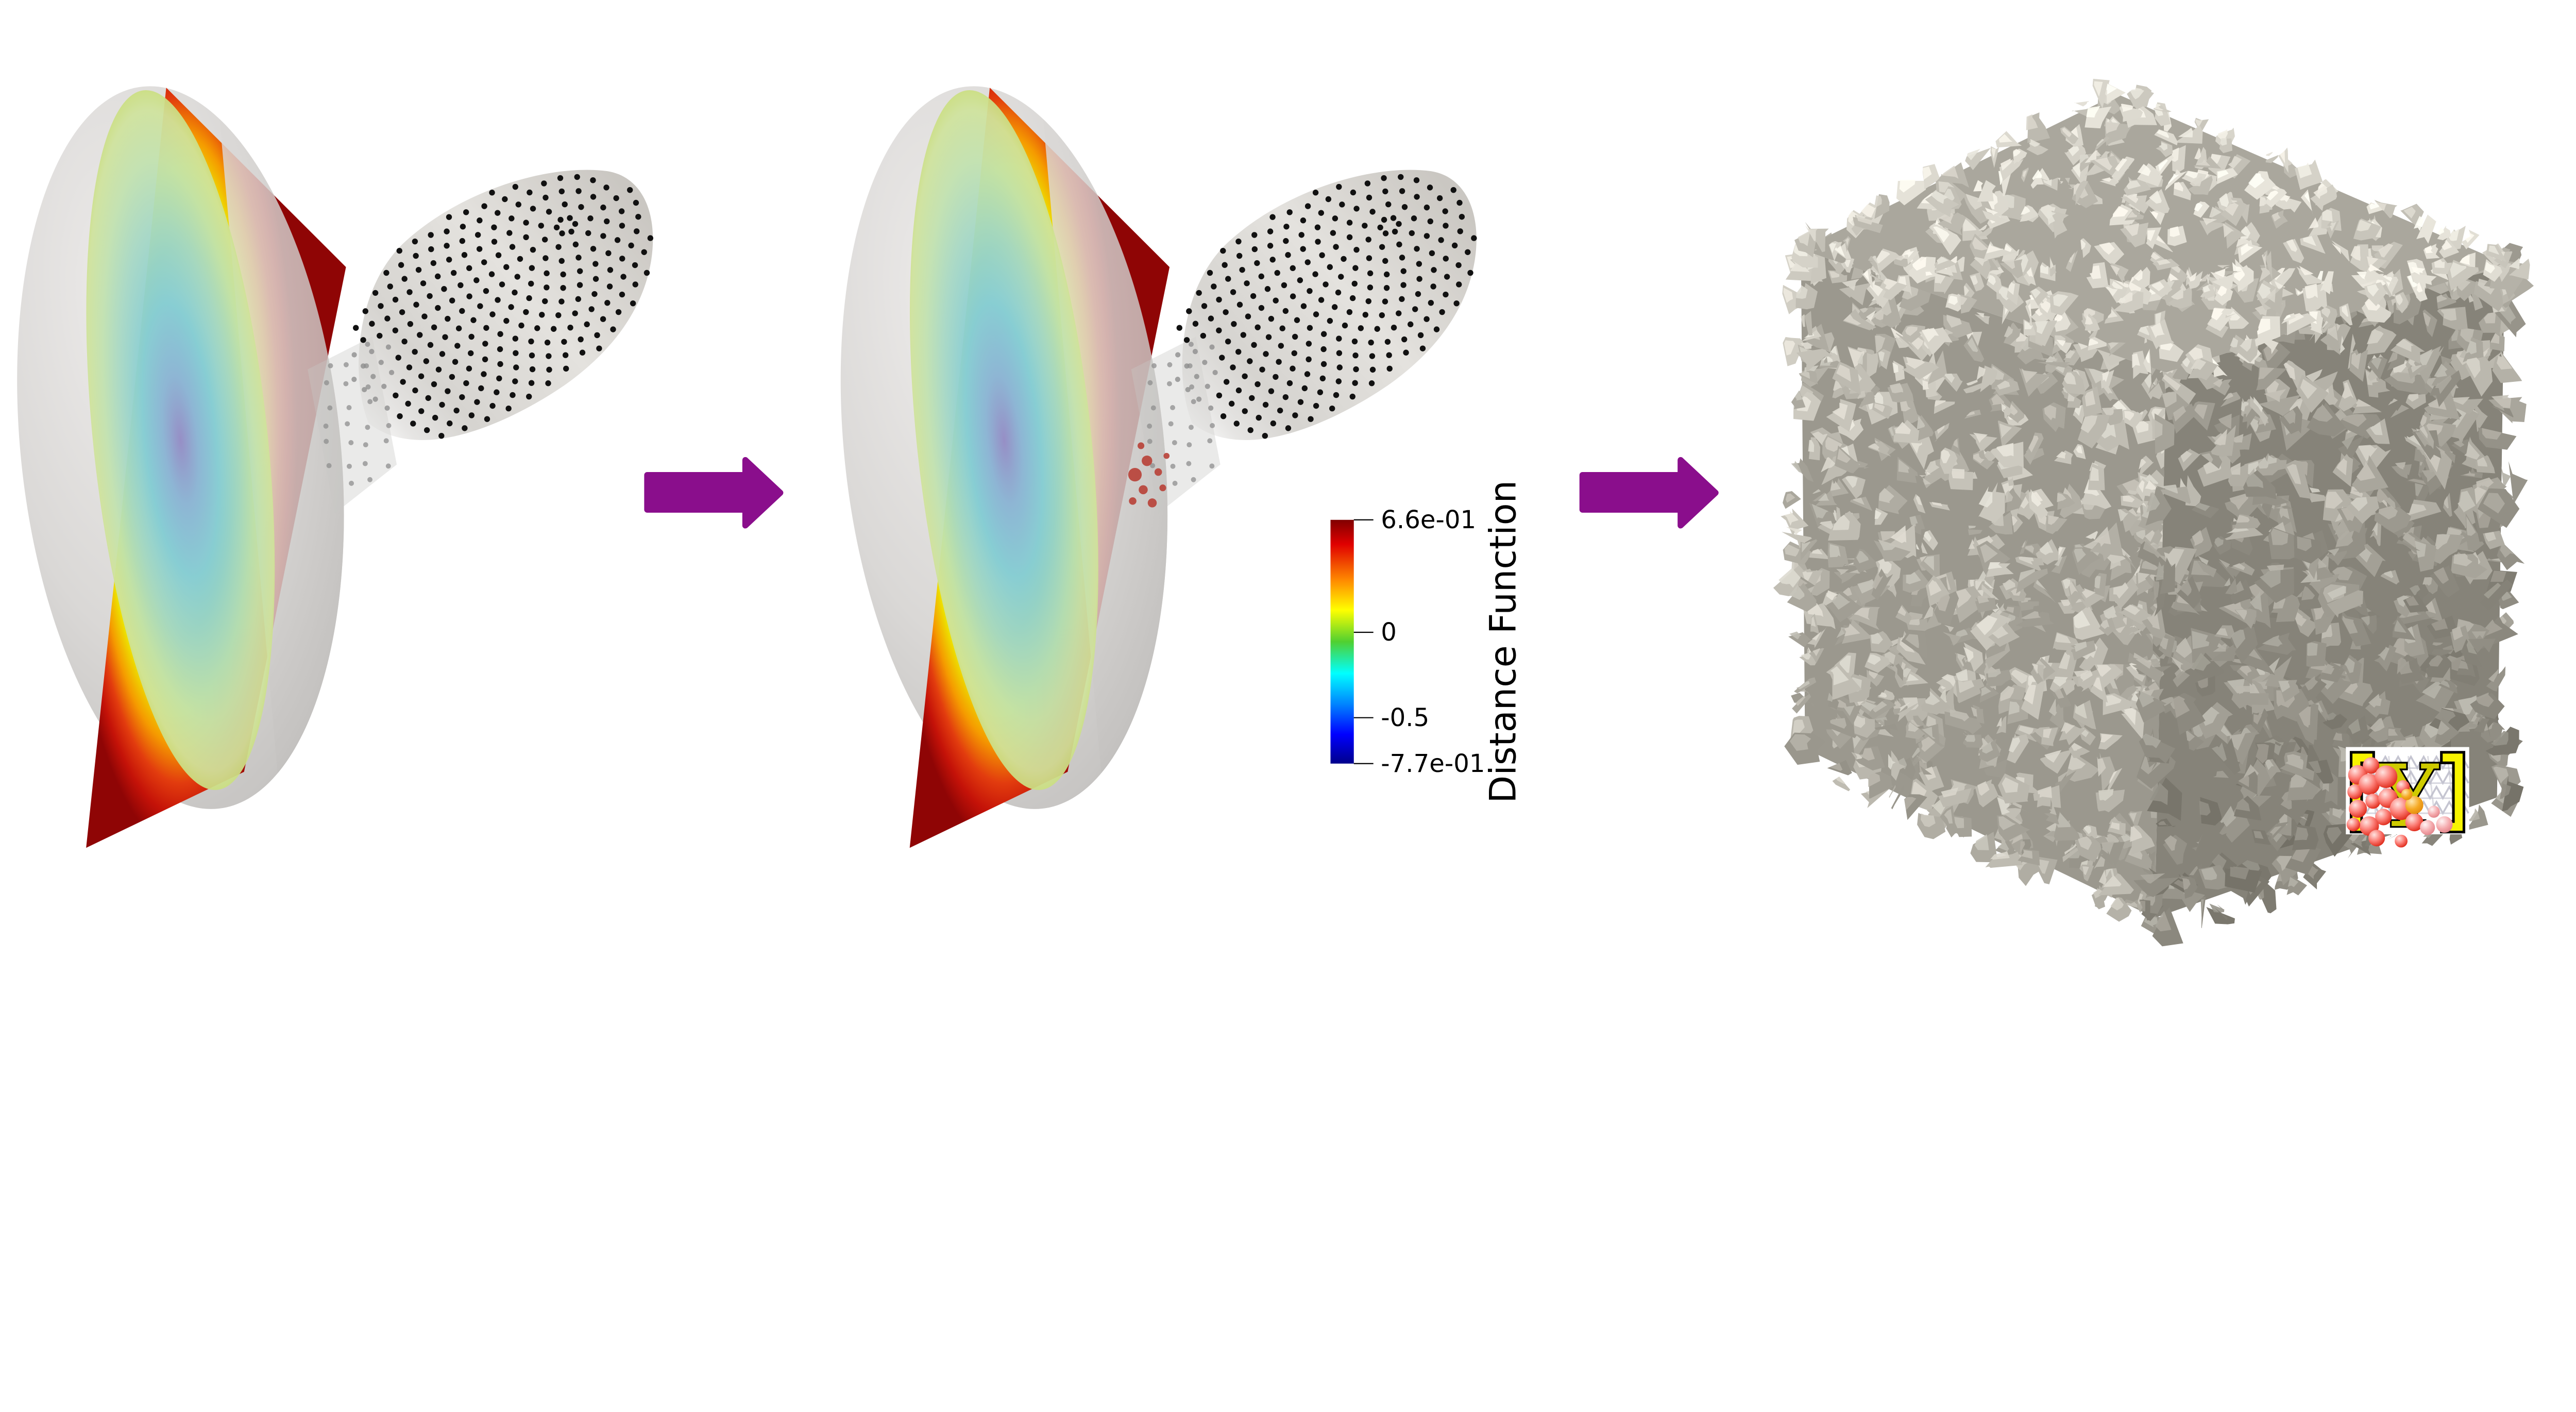 The width and height of the screenshot is (2576, 1412). Describe the element at coordinates (1405, 717) in the screenshot. I see `colorbar-label-mid: -0.5` at that location.